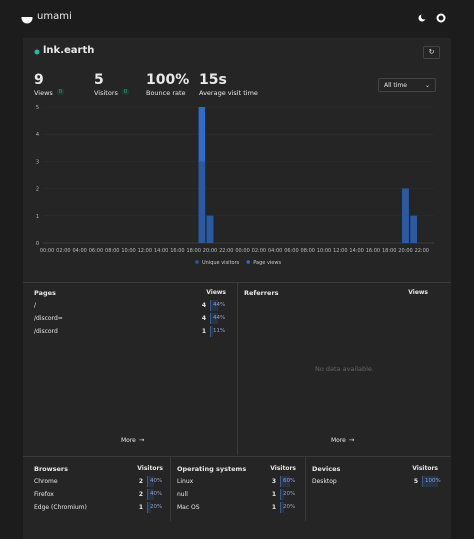 This screenshot has width=474, height=539. Describe the element at coordinates (168, 80) in the screenshot. I see `metric-value: 100%` at that location.